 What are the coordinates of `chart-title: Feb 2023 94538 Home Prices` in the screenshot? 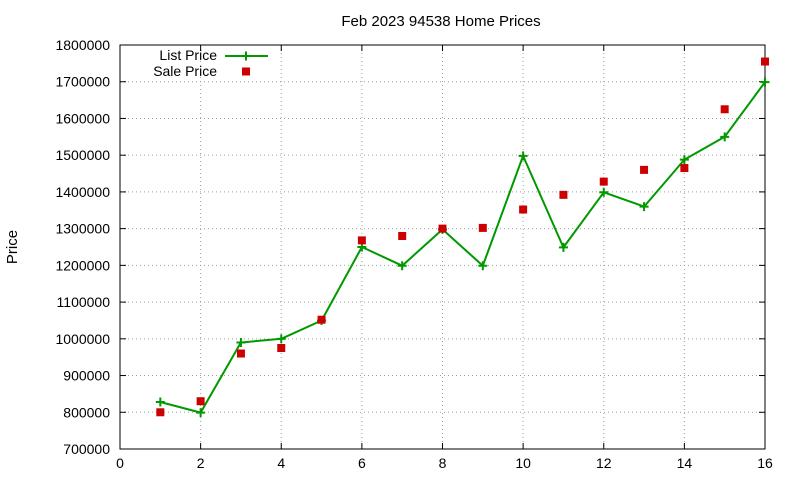 It's located at (440, 21).